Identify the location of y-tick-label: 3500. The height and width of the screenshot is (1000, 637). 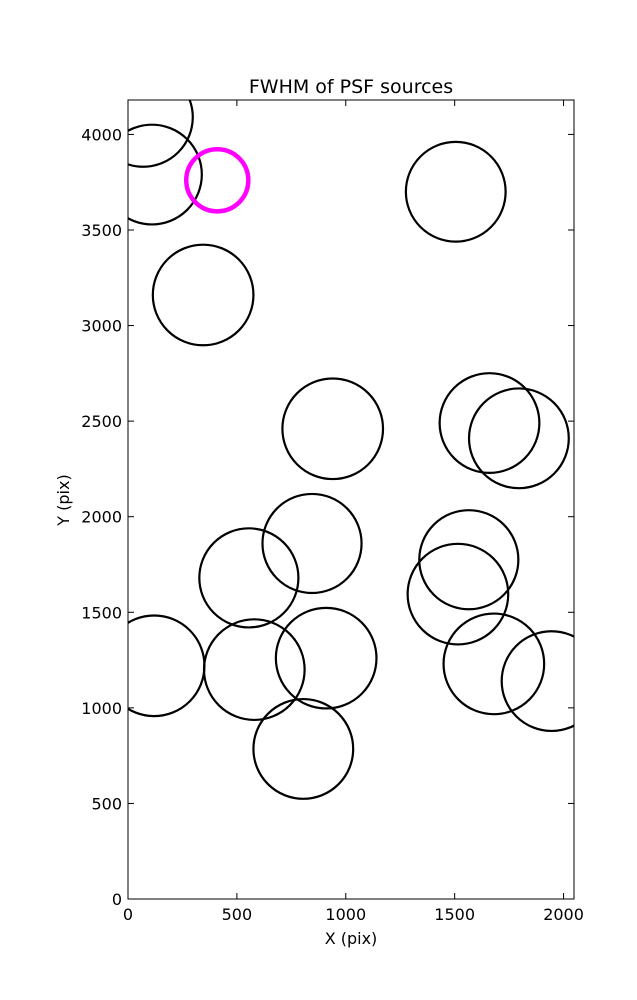
(101, 230).